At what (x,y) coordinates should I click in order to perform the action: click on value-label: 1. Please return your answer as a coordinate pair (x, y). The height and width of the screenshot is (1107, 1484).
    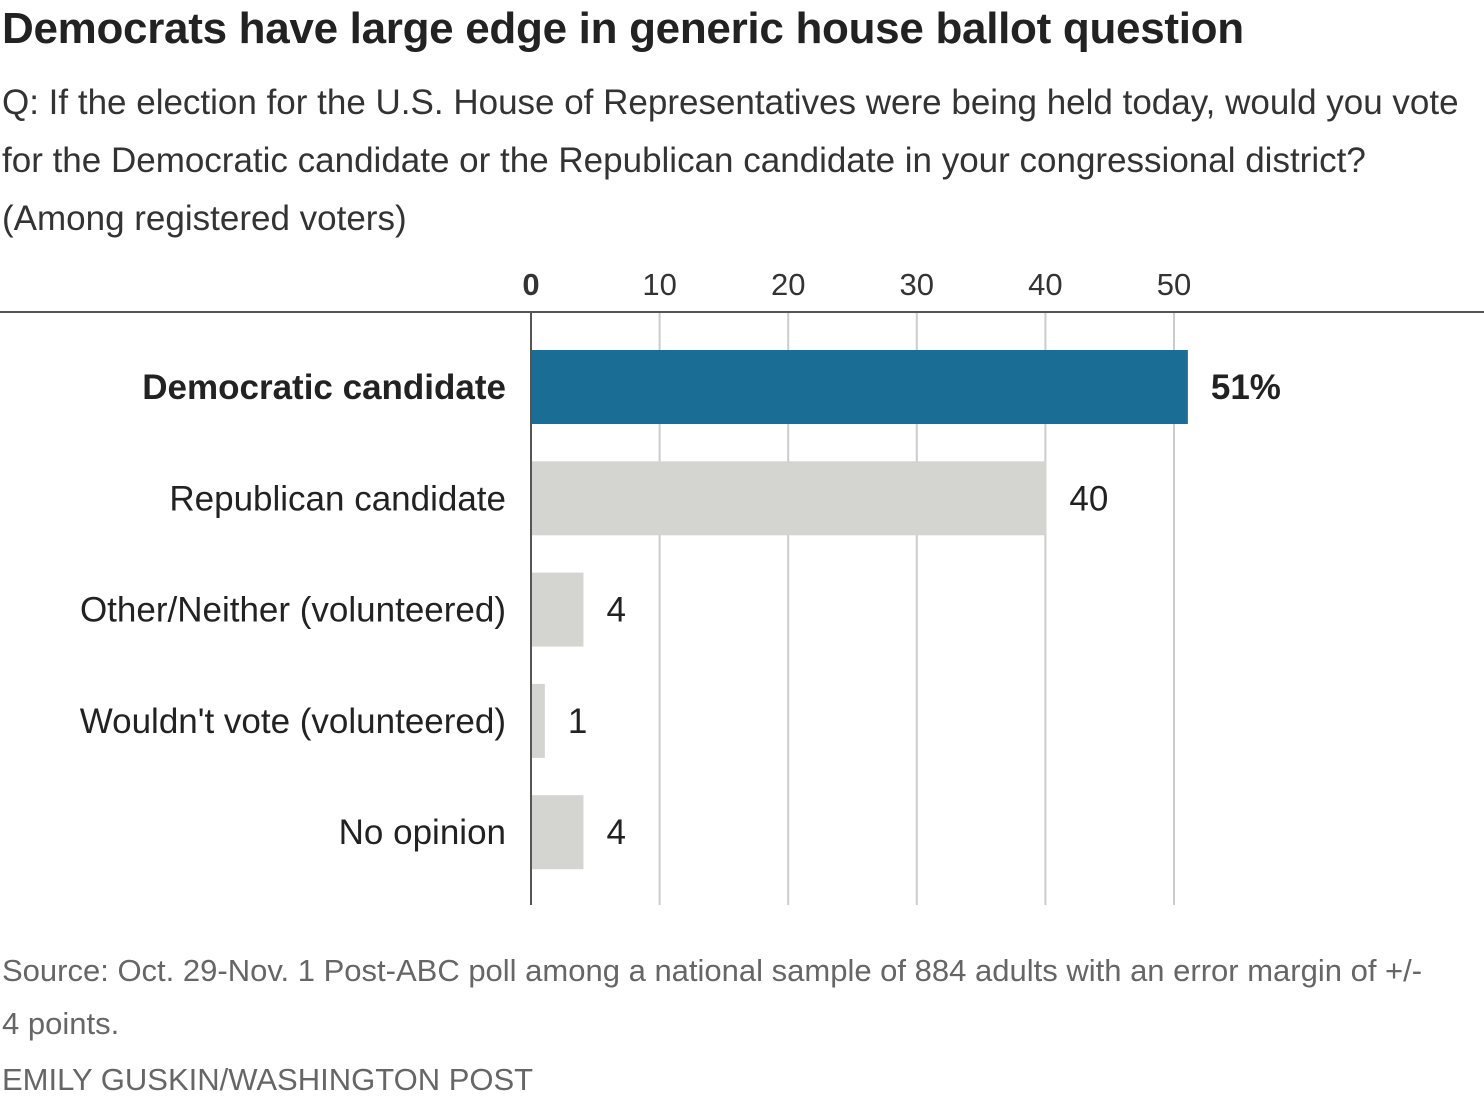
    Looking at the image, I should click on (577, 721).